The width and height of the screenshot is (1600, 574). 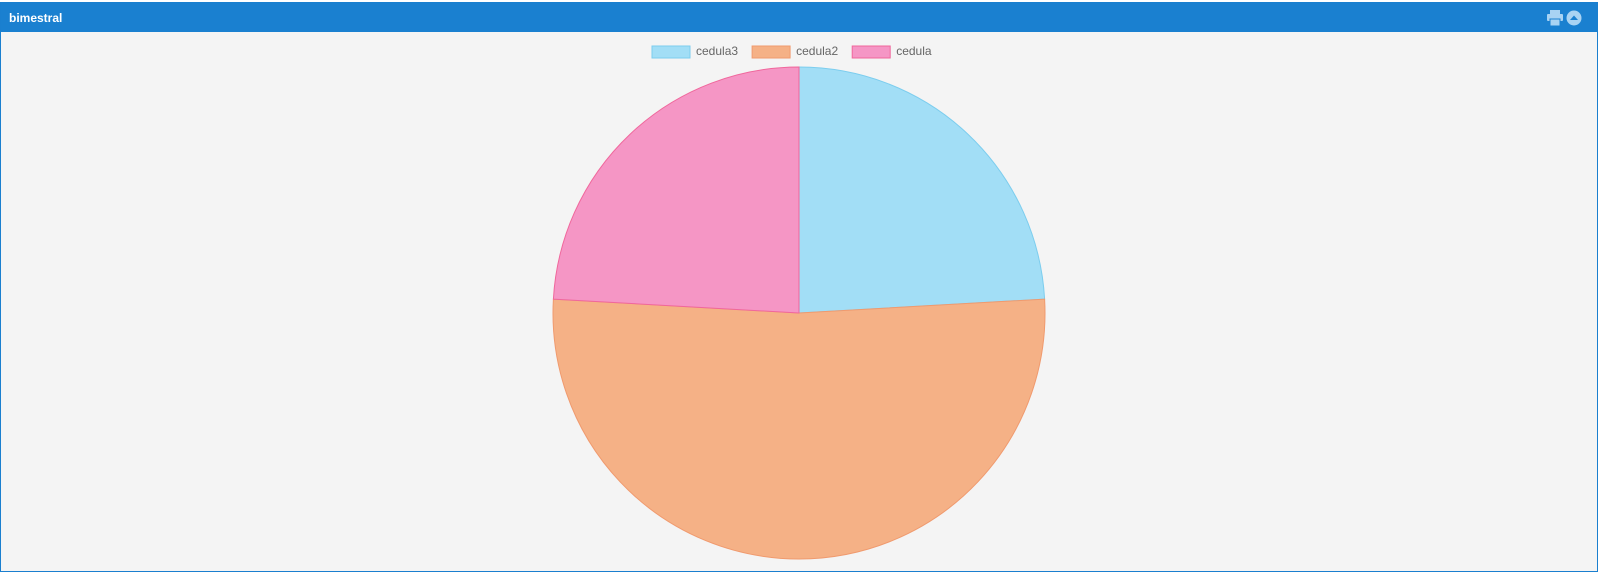 I want to click on legend-label: cedula3, so click(x=717, y=51).